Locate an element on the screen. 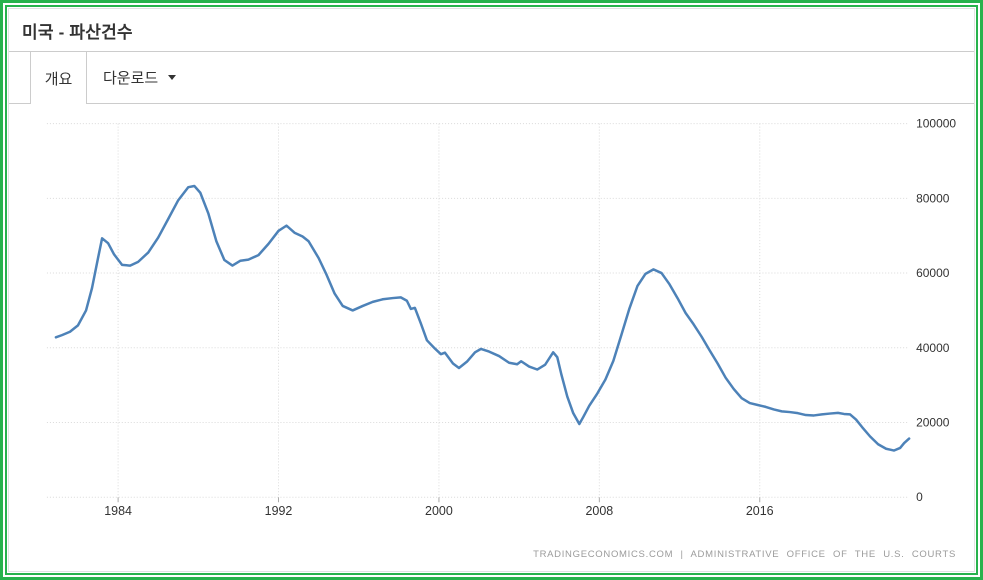 Image resolution: width=983 pixels, height=580 pixels. svg-text: 1984 is located at coordinates (118, 511).